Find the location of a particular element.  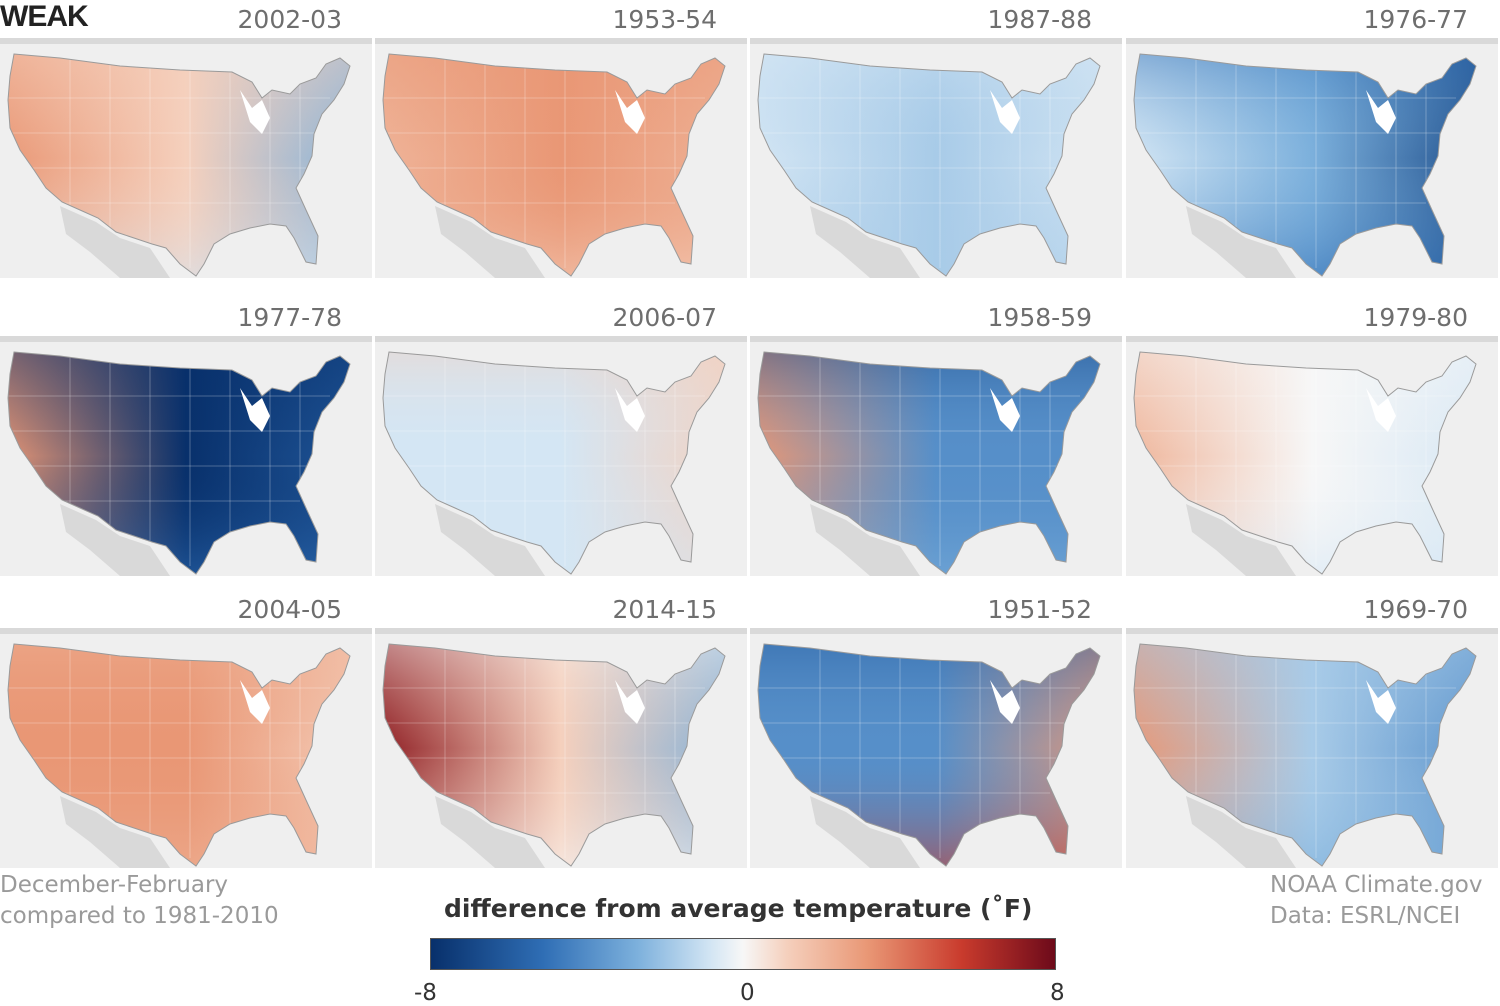

panel-year-label: 1953-54 is located at coordinates (664, 19).